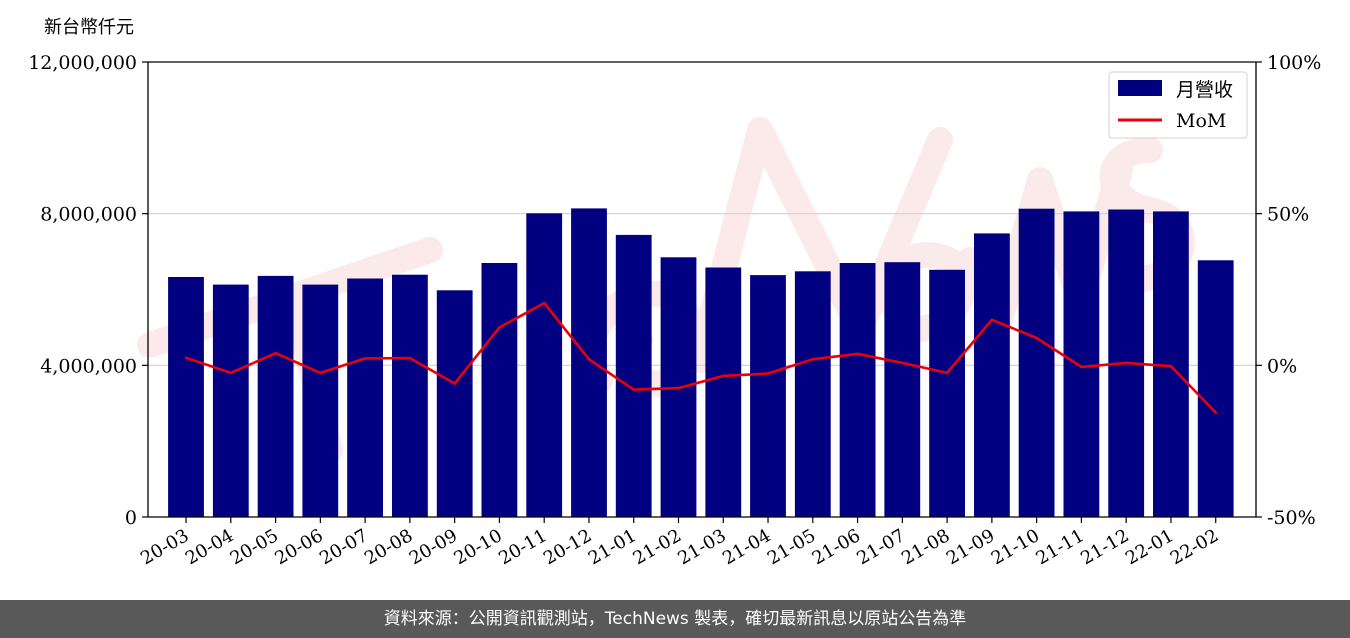 The image size is (1350, 638). Describe the element at coordinates (1194, 547) in the screenshot. I see `x-tick-label: 22-02` at that location.